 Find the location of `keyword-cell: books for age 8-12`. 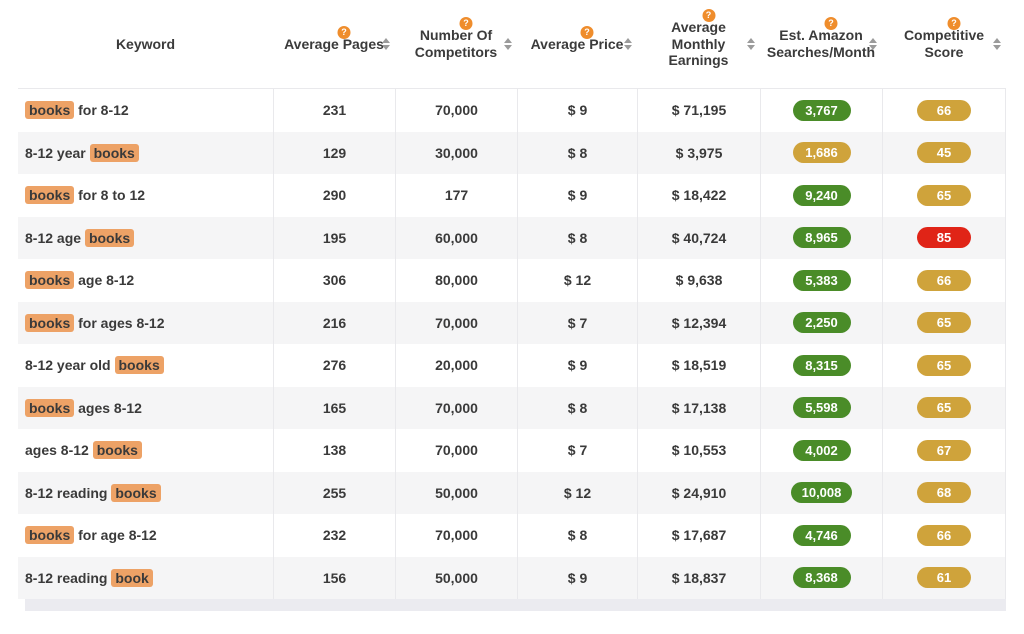

keyword-cell: books for age 8-12 is located at coordinates (145, 535).